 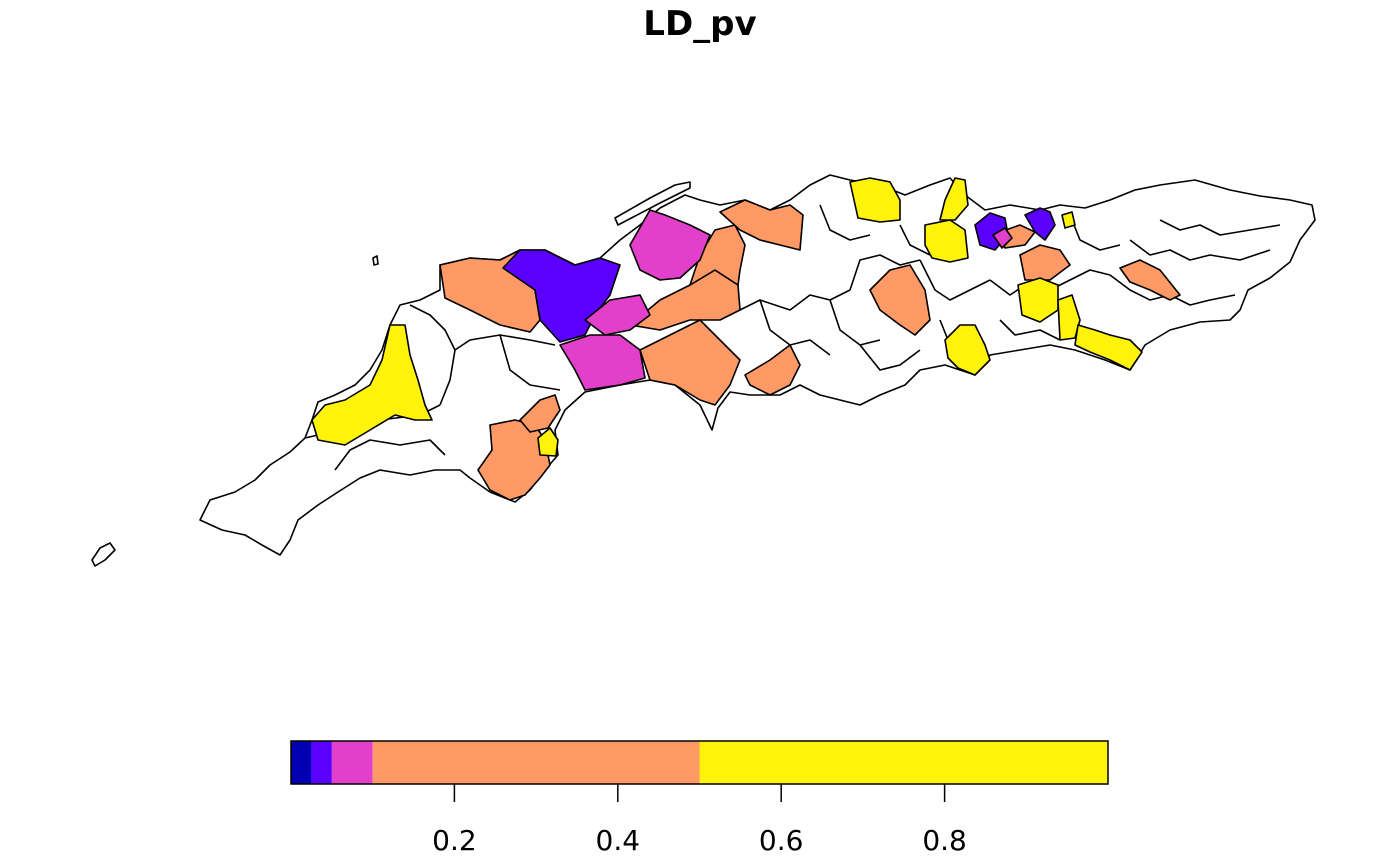 I want to click on legend-tick-label-0: 0.2, so click(x=454, y=840).